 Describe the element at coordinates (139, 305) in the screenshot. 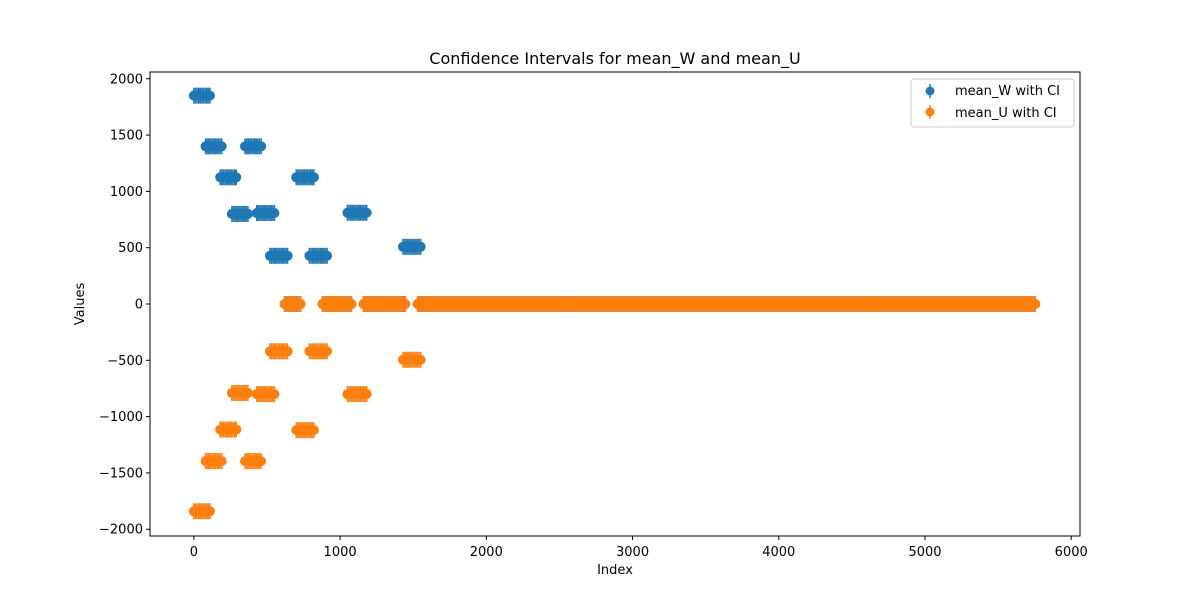

I see `y-tick-label: 0` at that location.